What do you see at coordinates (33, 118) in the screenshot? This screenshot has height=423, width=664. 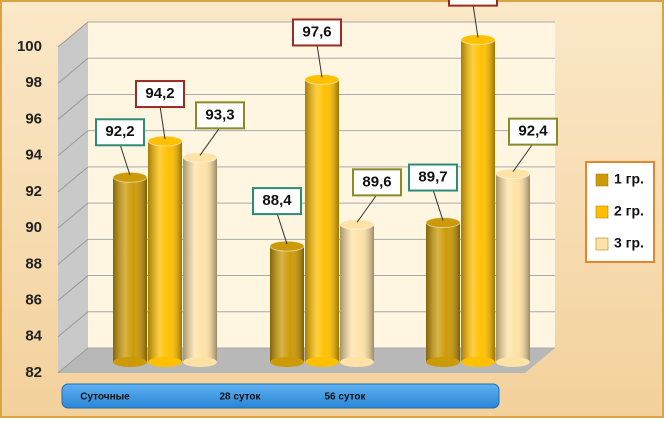 I see `y-tick-label: 96` at bounding box center [33, 118].